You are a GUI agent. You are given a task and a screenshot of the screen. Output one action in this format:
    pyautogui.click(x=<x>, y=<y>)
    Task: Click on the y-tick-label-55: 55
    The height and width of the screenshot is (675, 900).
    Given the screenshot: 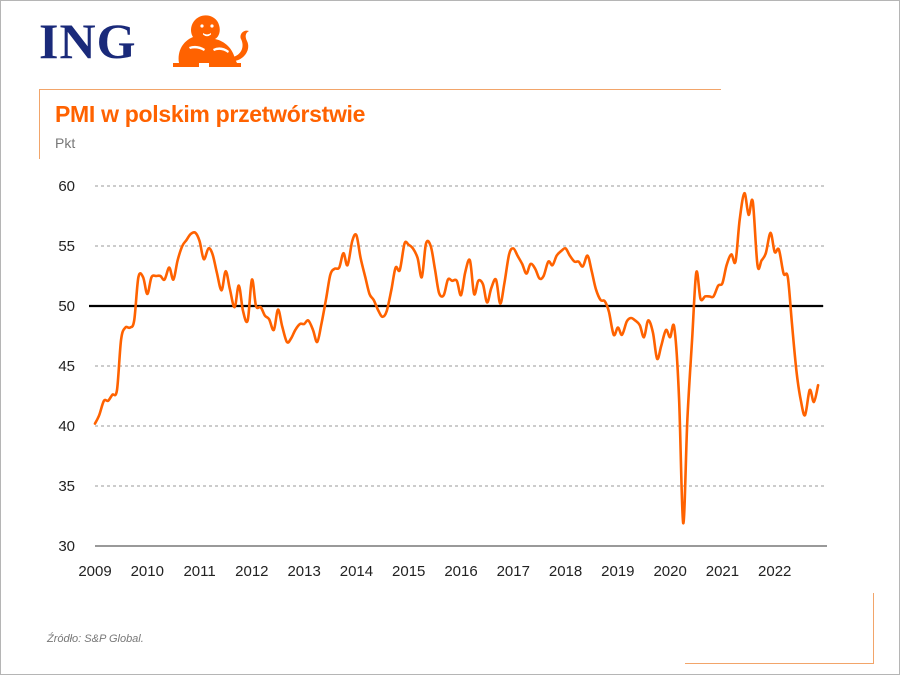 What is the action you would take?
    pyautogui.click(x=66, y=246)
    